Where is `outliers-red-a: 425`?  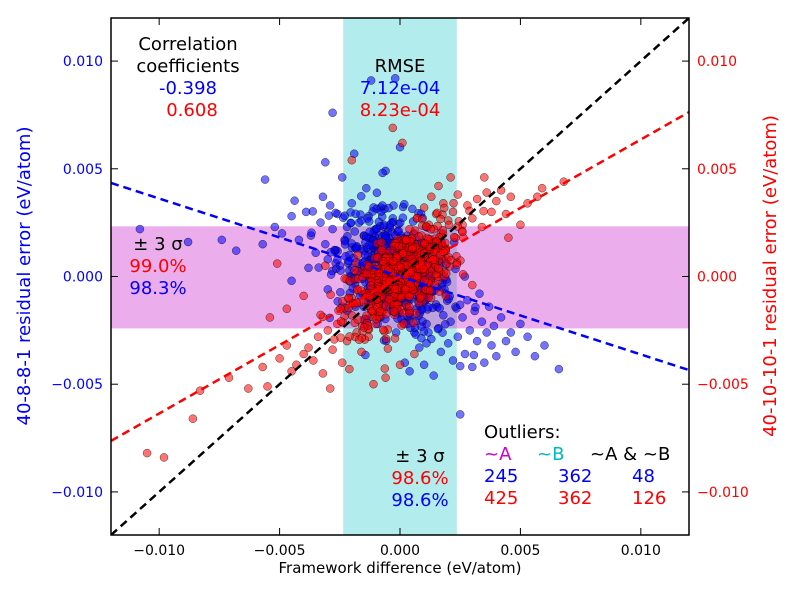
outliers-red-a: 425 is located at coordinates (501, 498).